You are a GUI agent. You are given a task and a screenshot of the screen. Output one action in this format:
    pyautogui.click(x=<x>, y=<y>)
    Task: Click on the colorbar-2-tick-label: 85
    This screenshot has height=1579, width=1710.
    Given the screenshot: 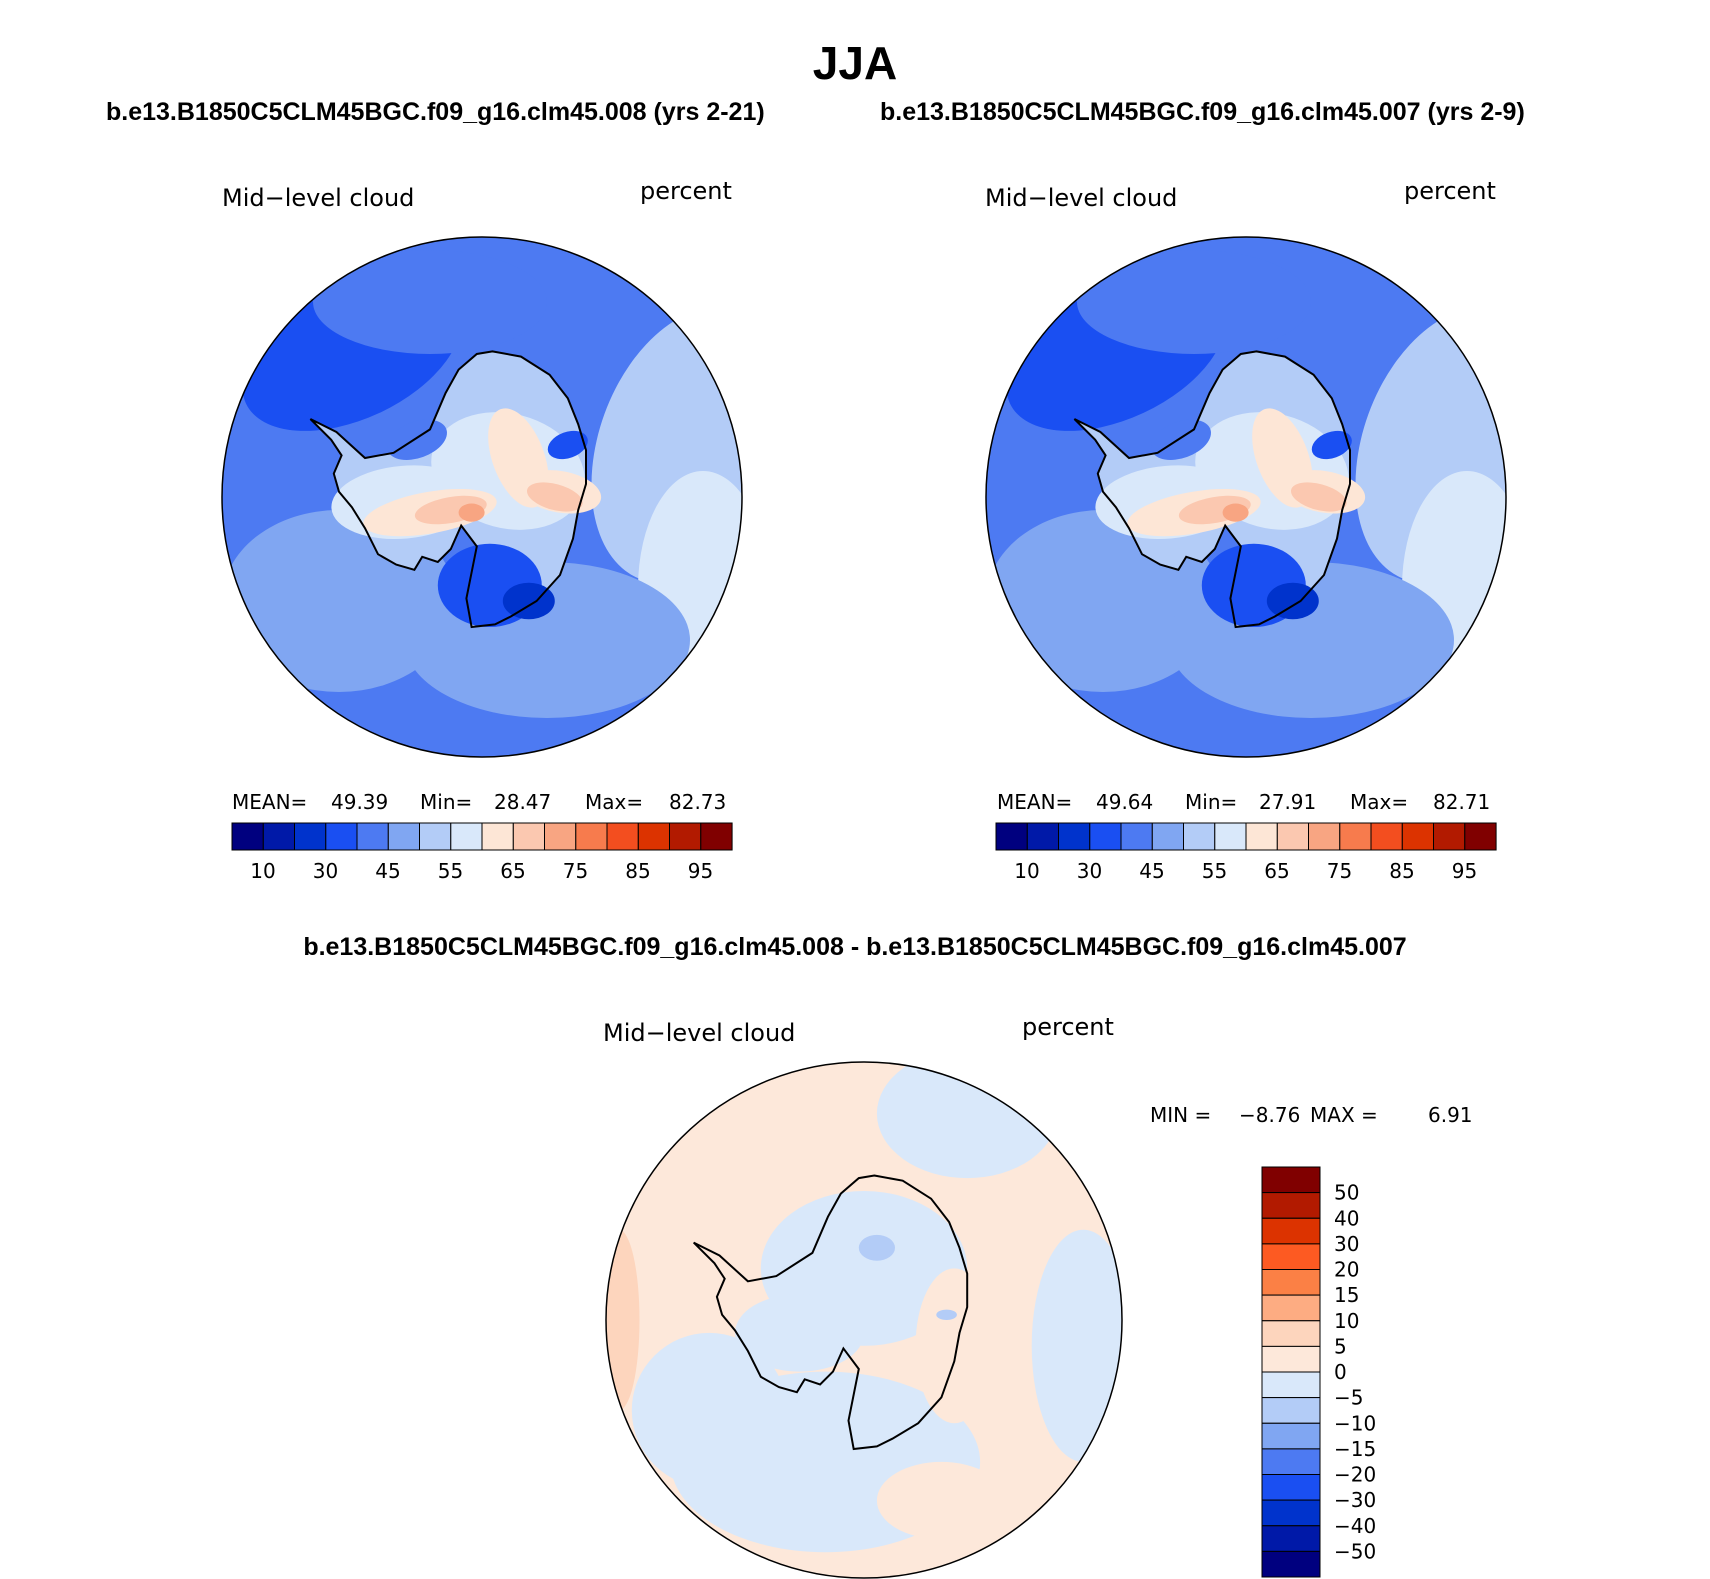 What is the action you would take?
    pyautogui.click(x=1401, y=871)
    